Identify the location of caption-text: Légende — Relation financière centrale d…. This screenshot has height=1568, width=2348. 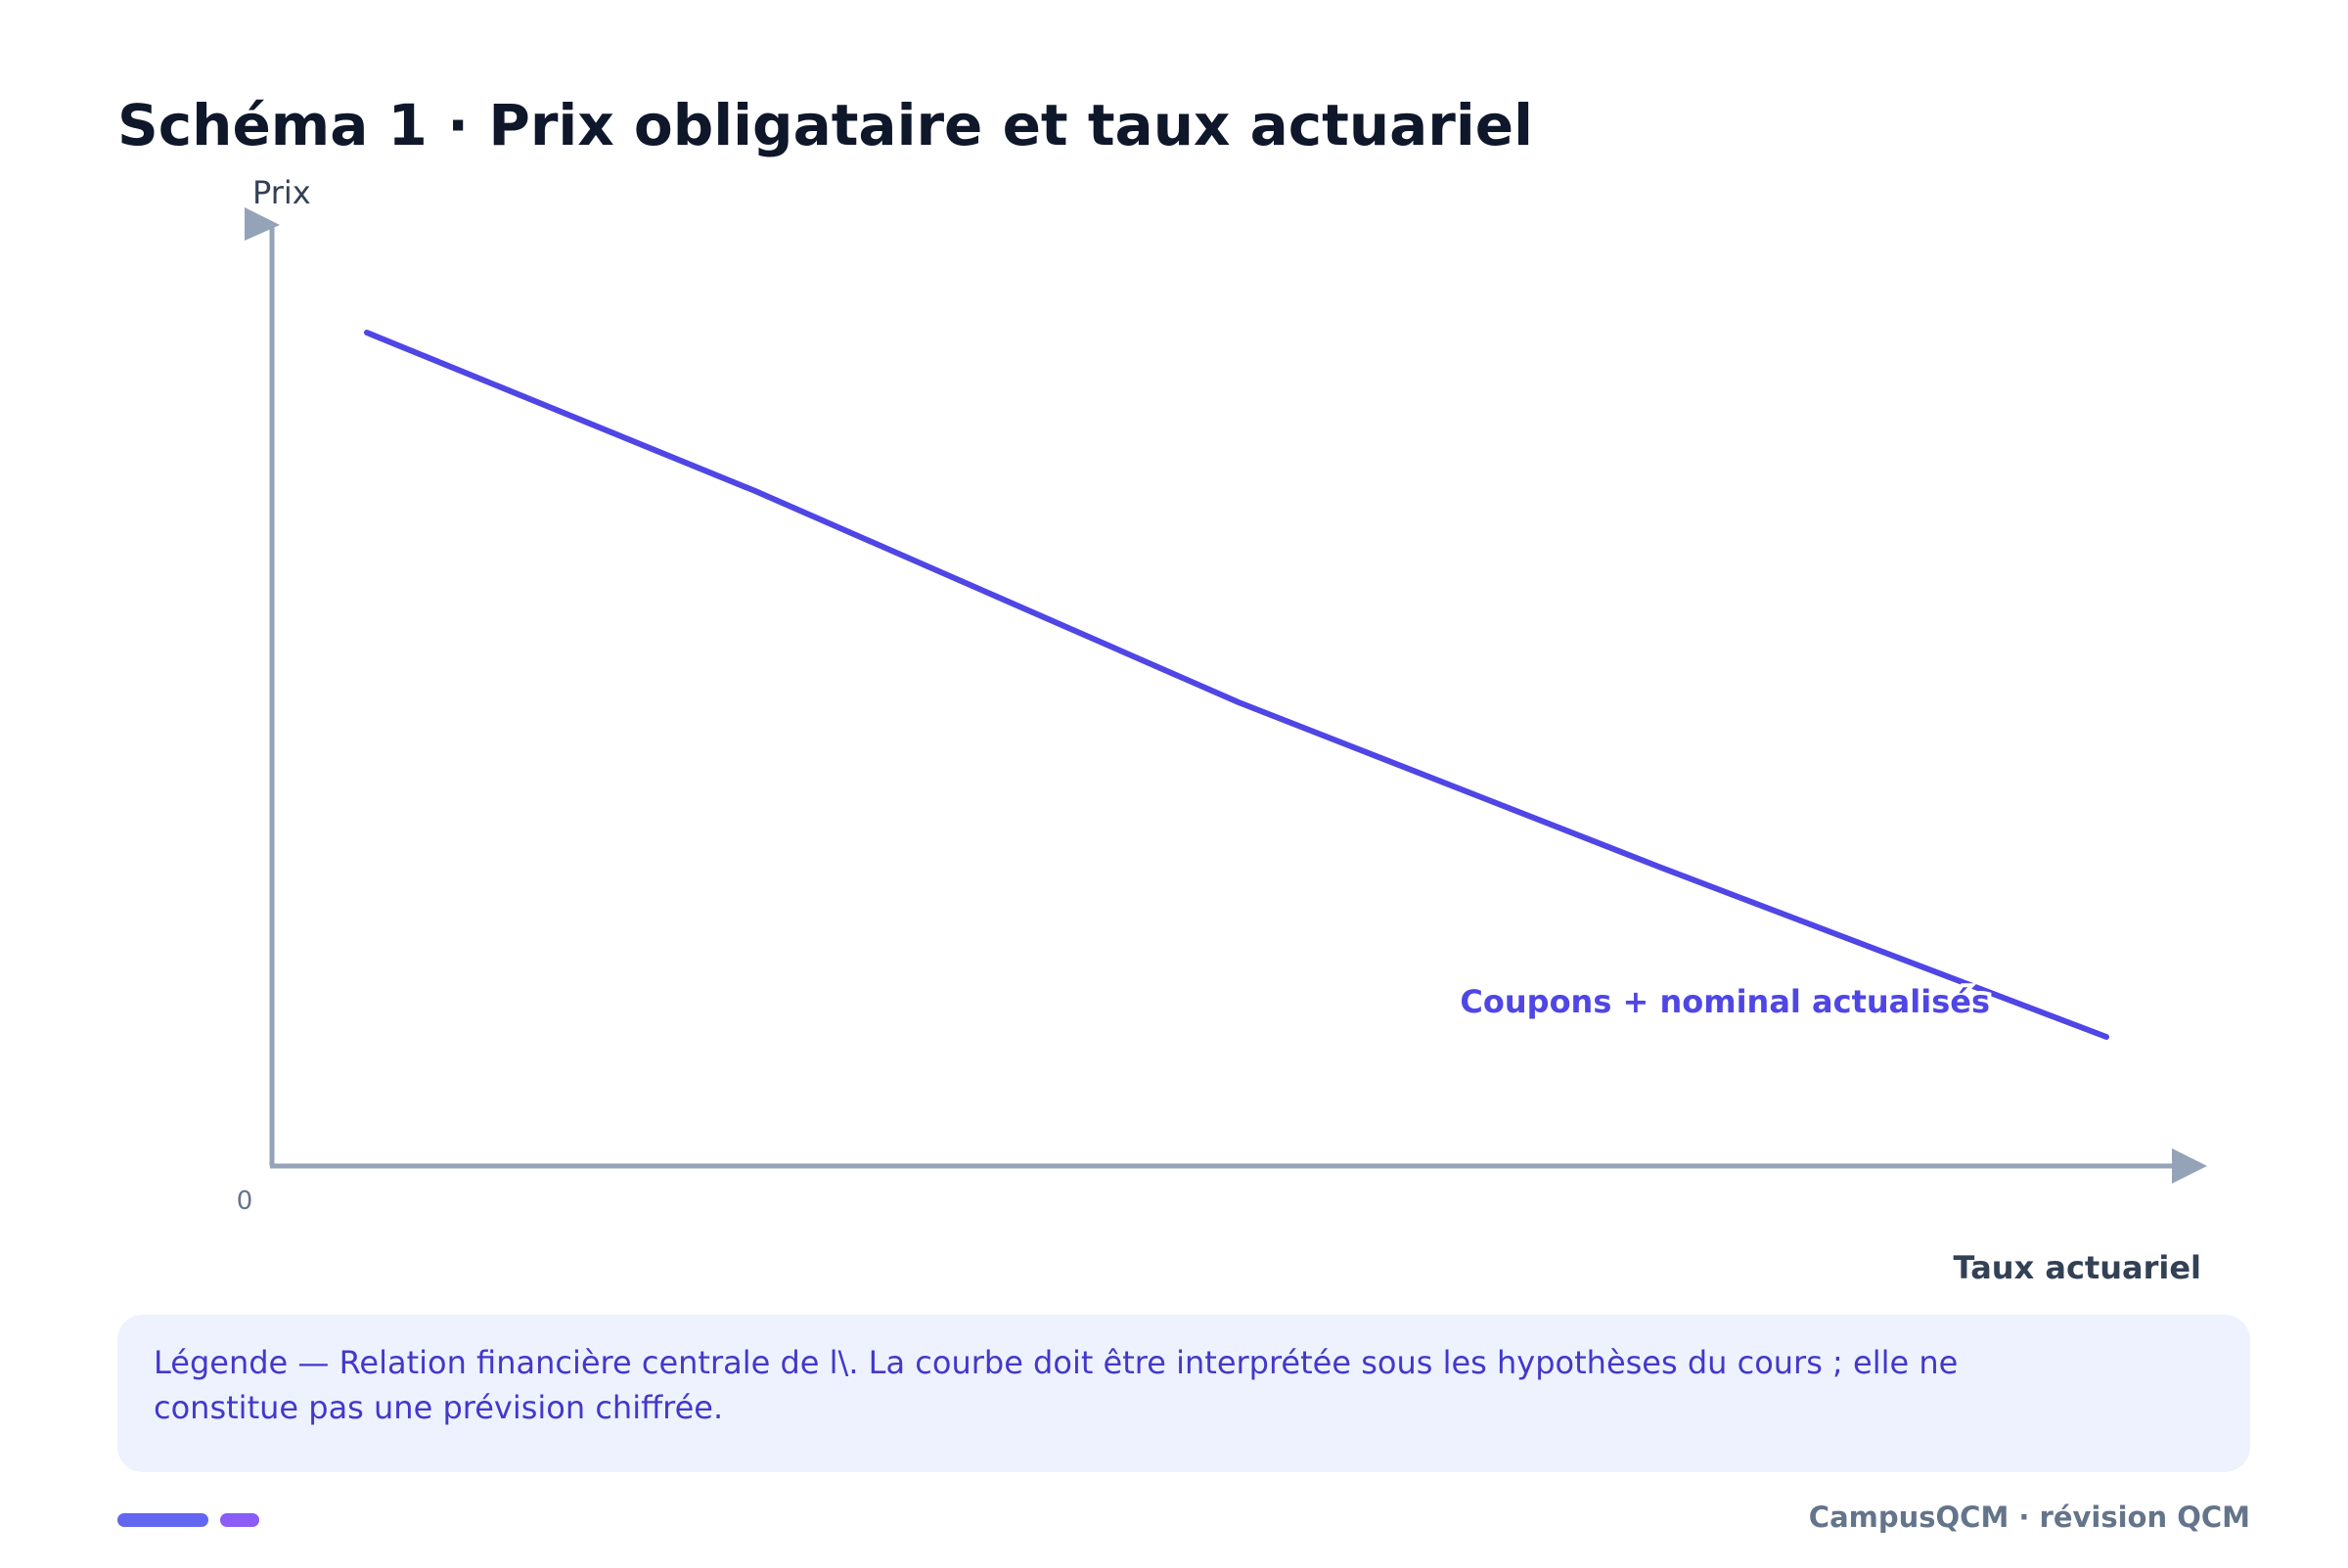
(1056, 1385).